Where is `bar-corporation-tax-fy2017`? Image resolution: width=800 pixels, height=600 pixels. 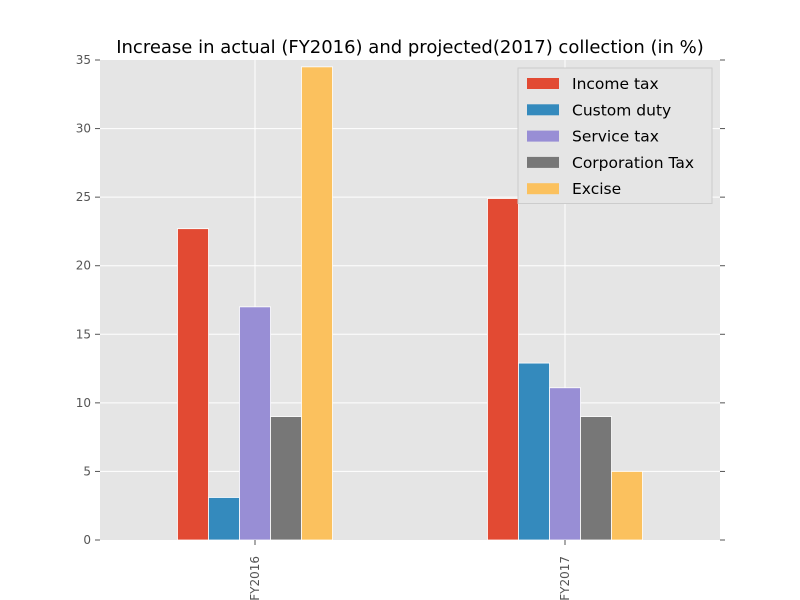
bar-corporation-tax-fy2017 is located at coordinates (596, 478).